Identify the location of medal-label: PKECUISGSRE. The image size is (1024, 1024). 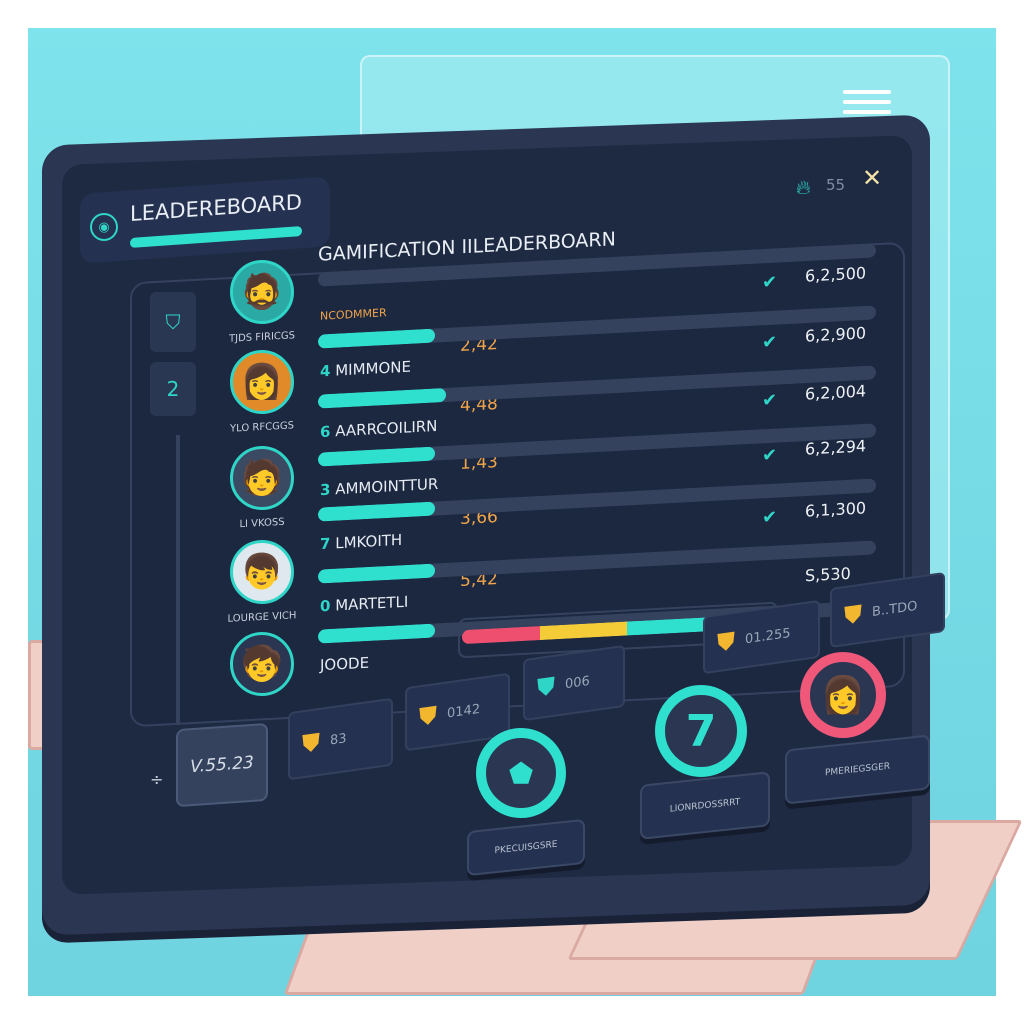
(526, 847).